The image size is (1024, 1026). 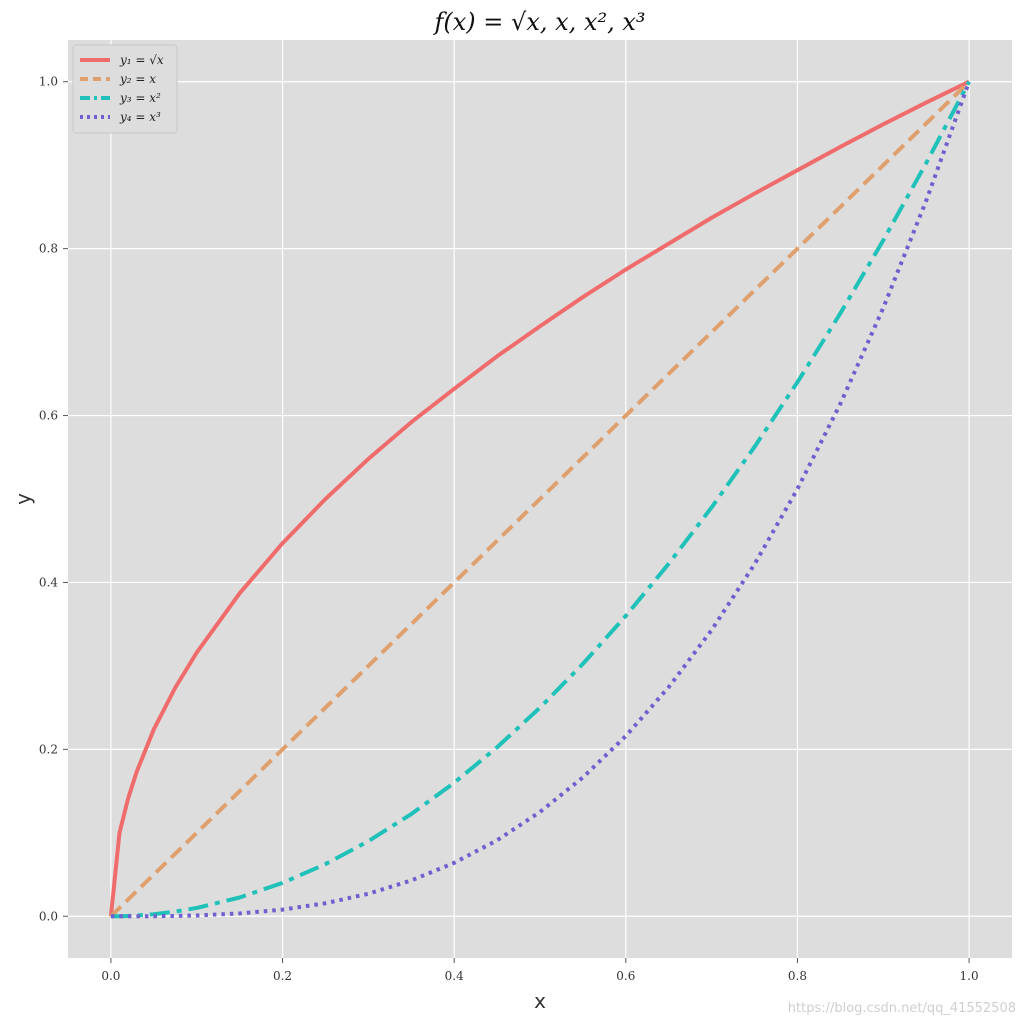 I want to click on x-tick-label: 0.4, so click(x=454, y=976).